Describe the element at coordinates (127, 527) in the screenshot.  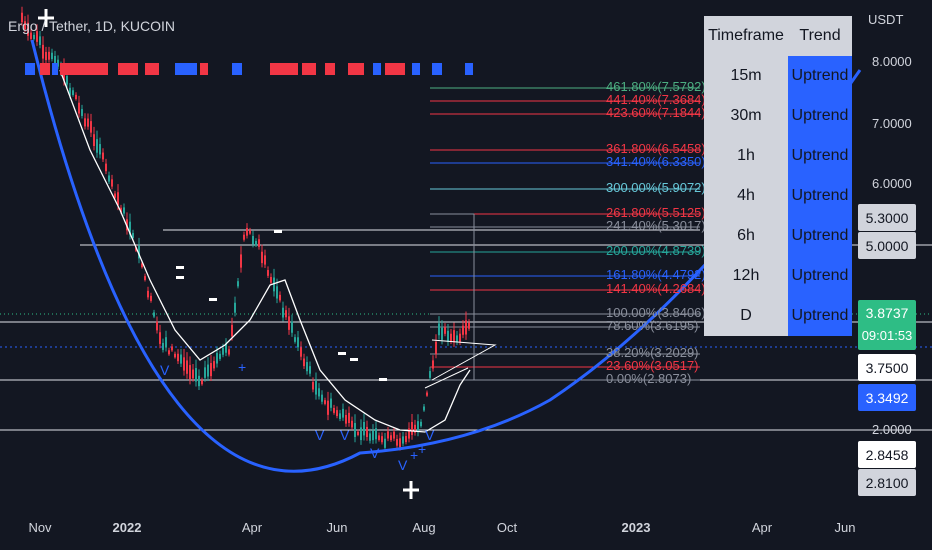
I see `x-tick-label: 2022` at that location.